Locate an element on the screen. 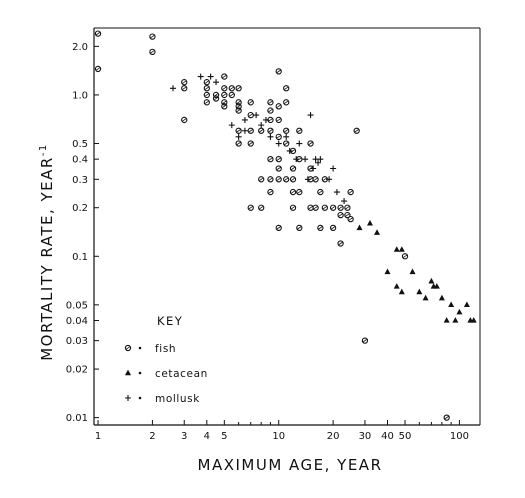 The width and height of the screenshot is (525, 498). x-tick-label: 1 is located at coordinates (98, 436).